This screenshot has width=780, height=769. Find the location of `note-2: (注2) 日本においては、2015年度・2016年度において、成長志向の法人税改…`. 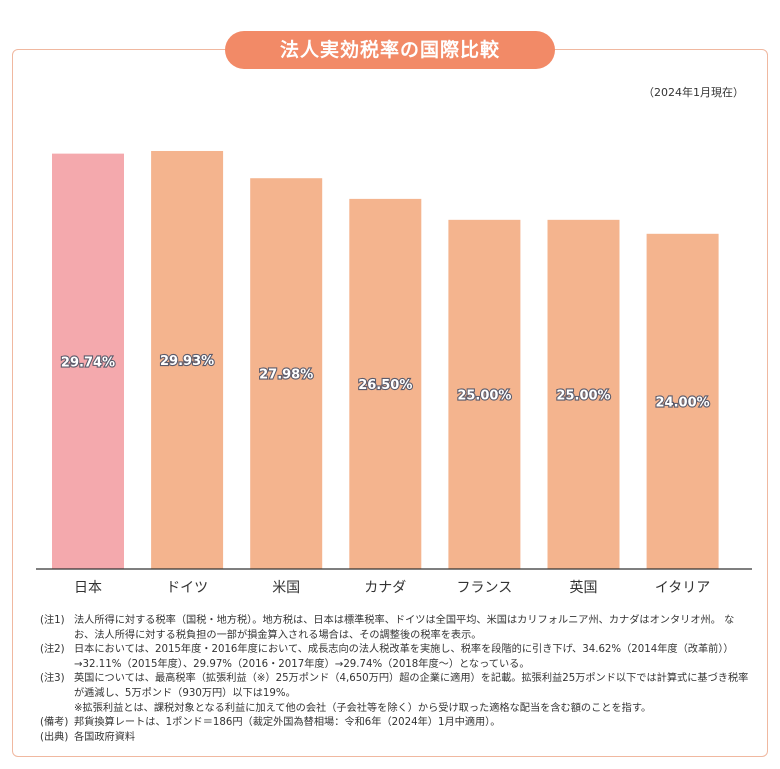

note-2: (注2) 日本においては、2015年度・2016年度において、成長志向の法人税改… is located at coordinates (396, 657).